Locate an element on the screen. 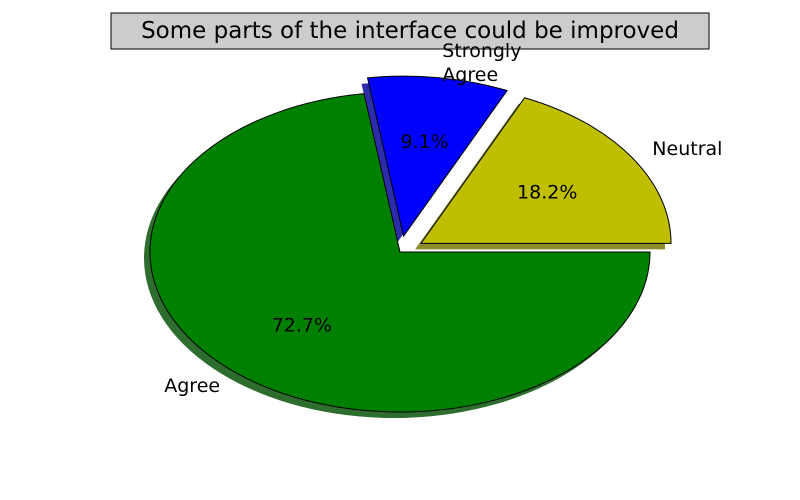 This screenshot has width=800, height=500. pie-category-label-line: Neutral is located at coordinates (687, 149).